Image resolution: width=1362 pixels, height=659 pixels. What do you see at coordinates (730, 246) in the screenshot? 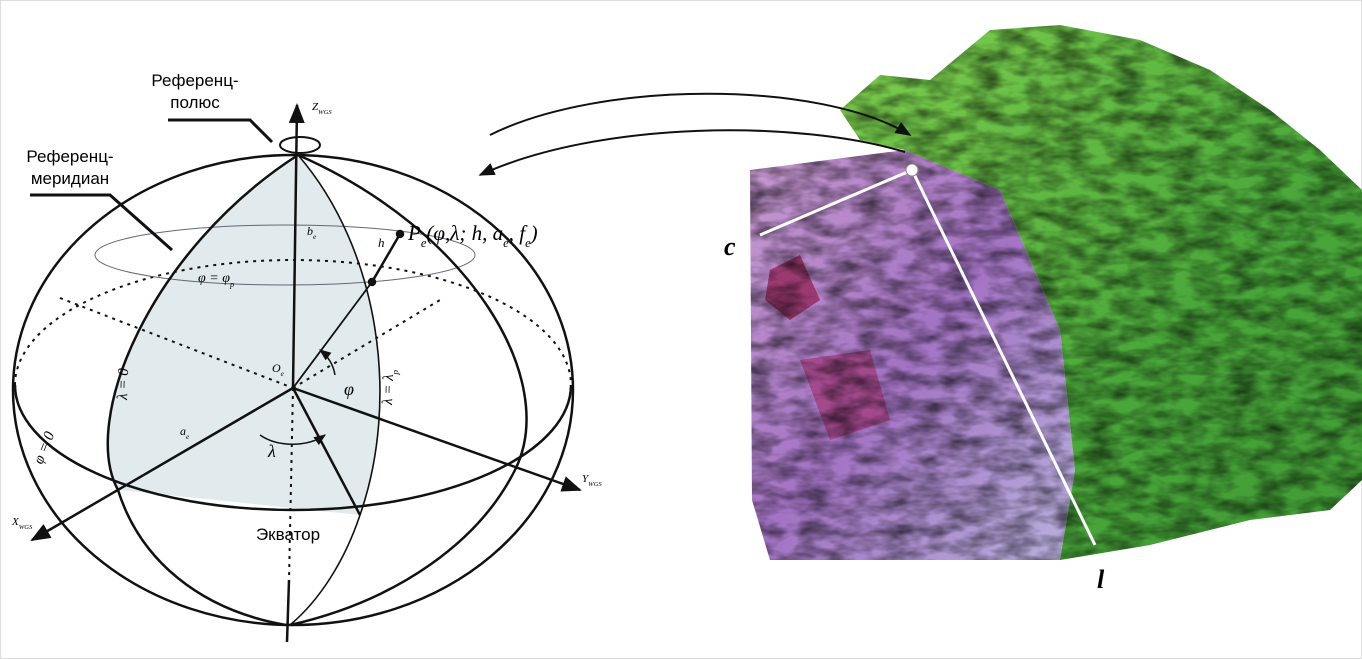
I see `image-left-label: c` at bounding box center [730, 246].